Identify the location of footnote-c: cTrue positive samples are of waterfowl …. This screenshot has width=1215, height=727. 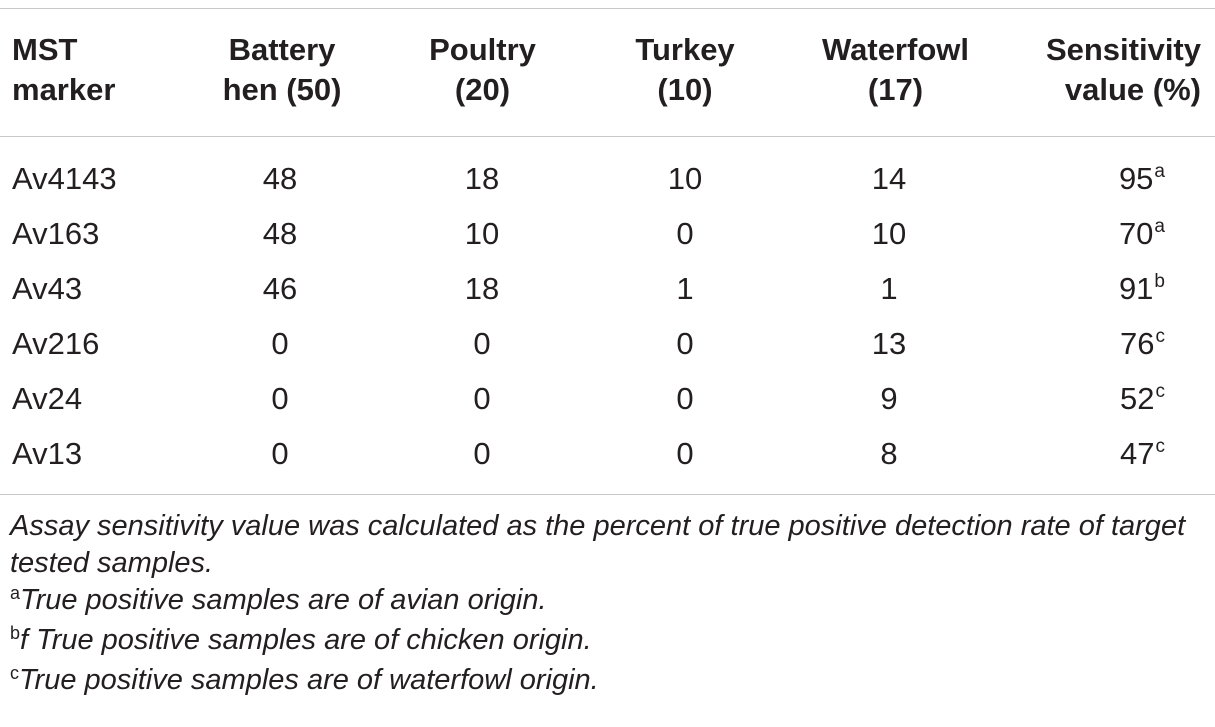
(610, 682).